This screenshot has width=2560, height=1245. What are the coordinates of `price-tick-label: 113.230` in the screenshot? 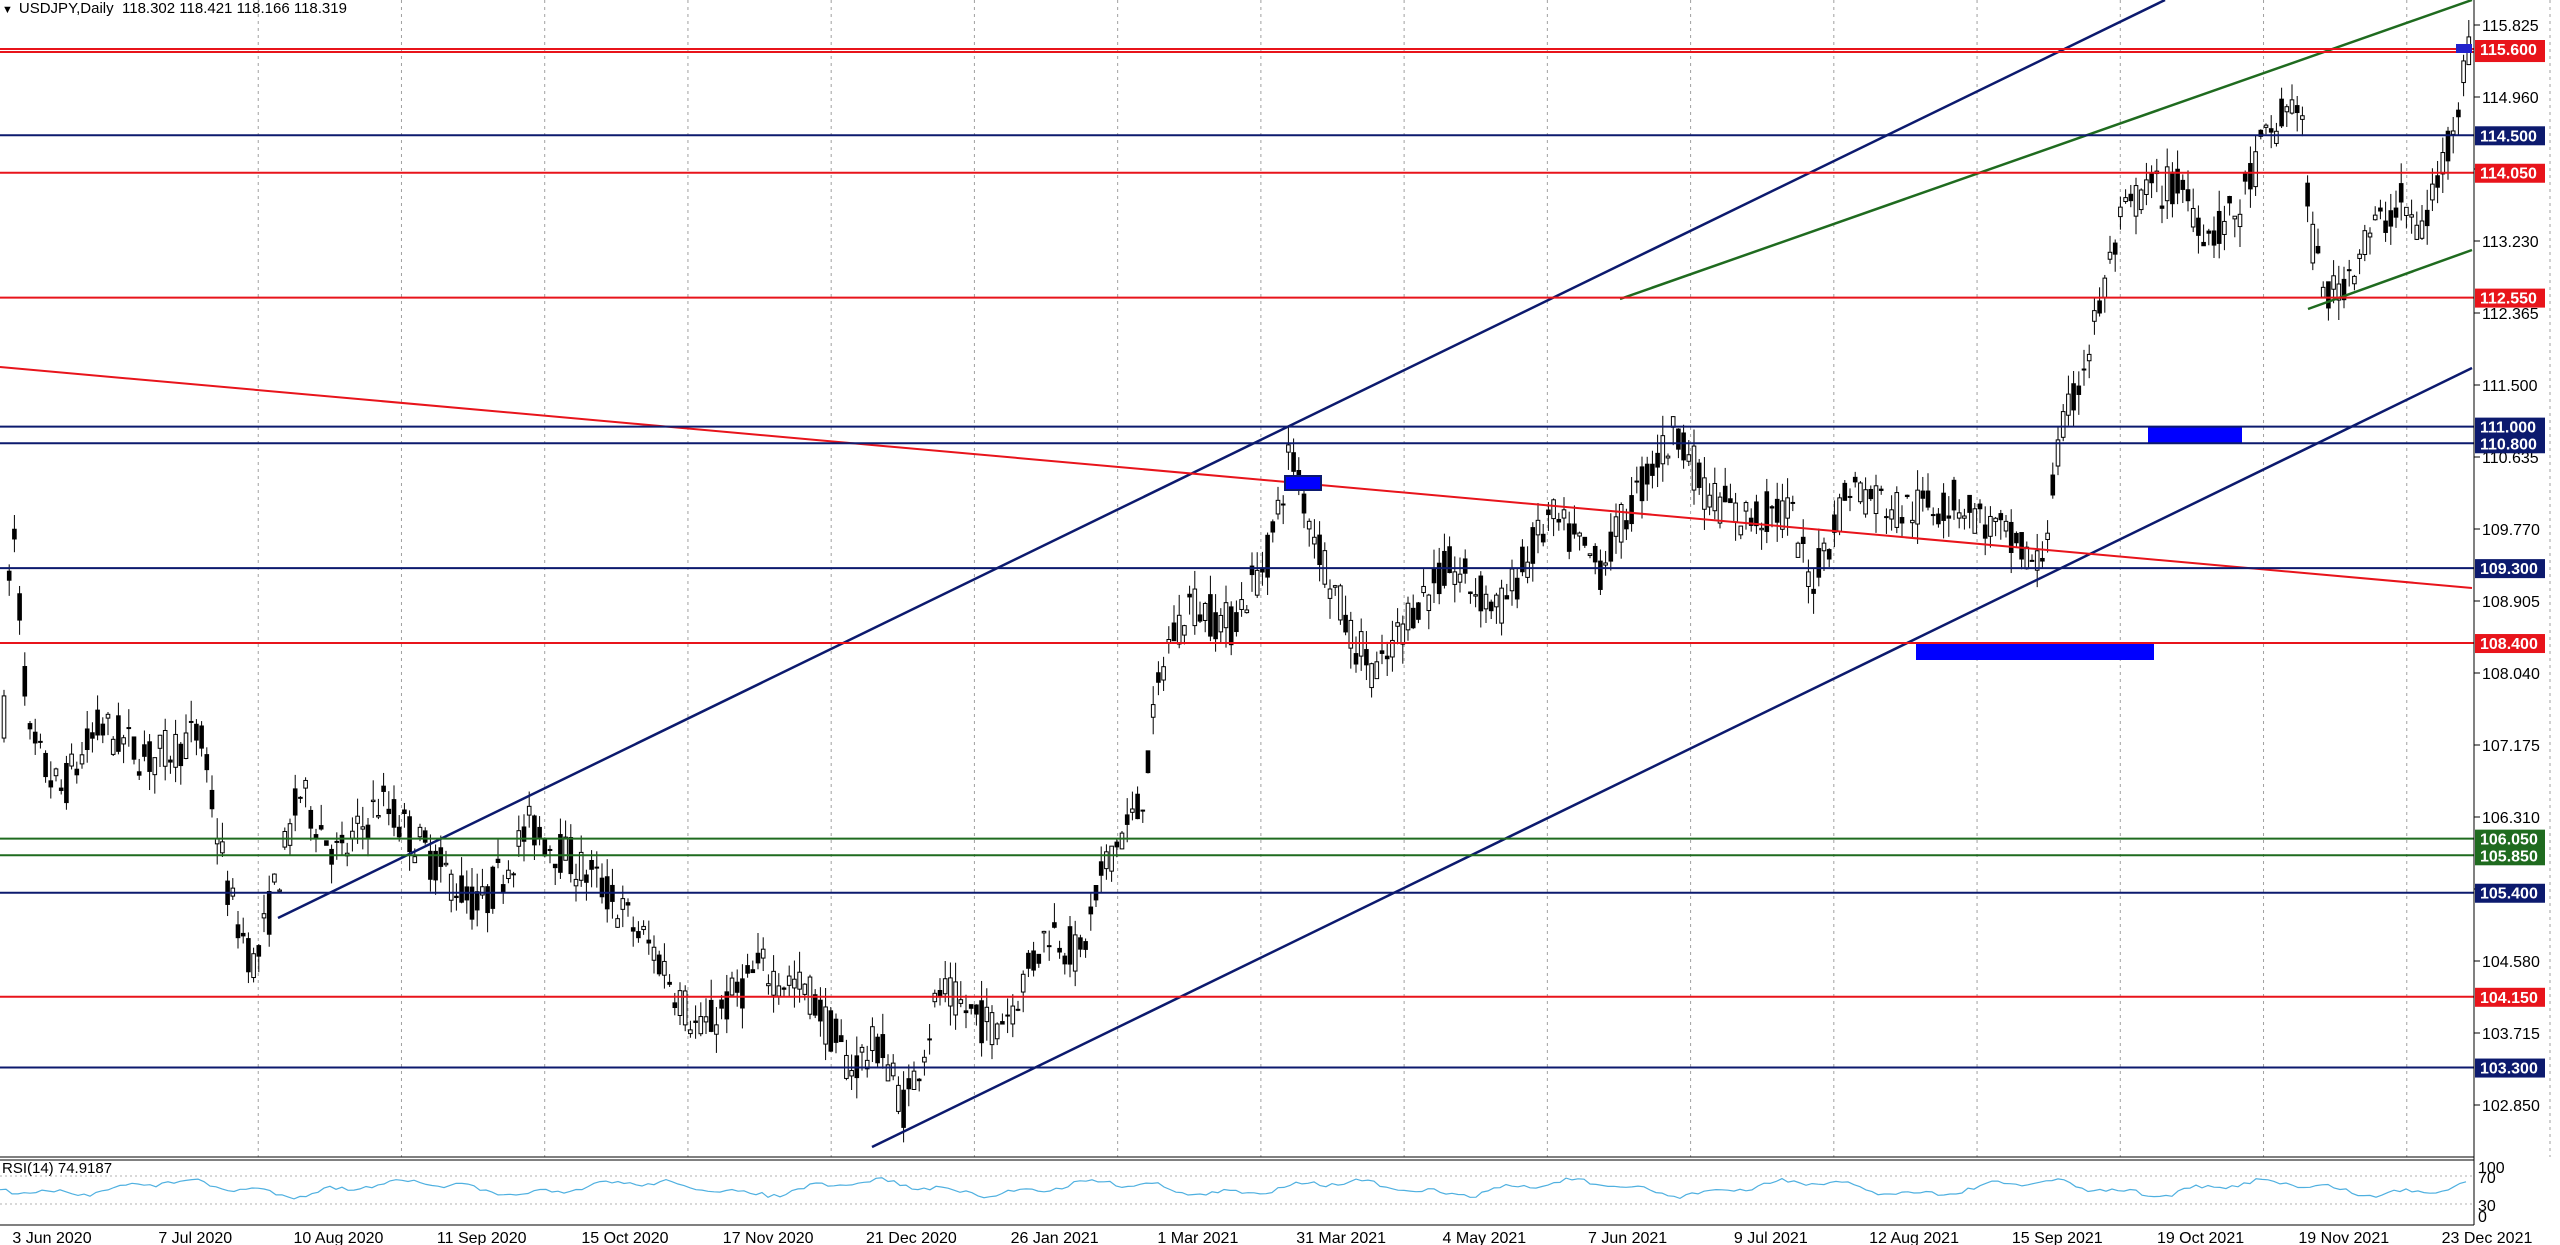 It's located at (2510, 242).